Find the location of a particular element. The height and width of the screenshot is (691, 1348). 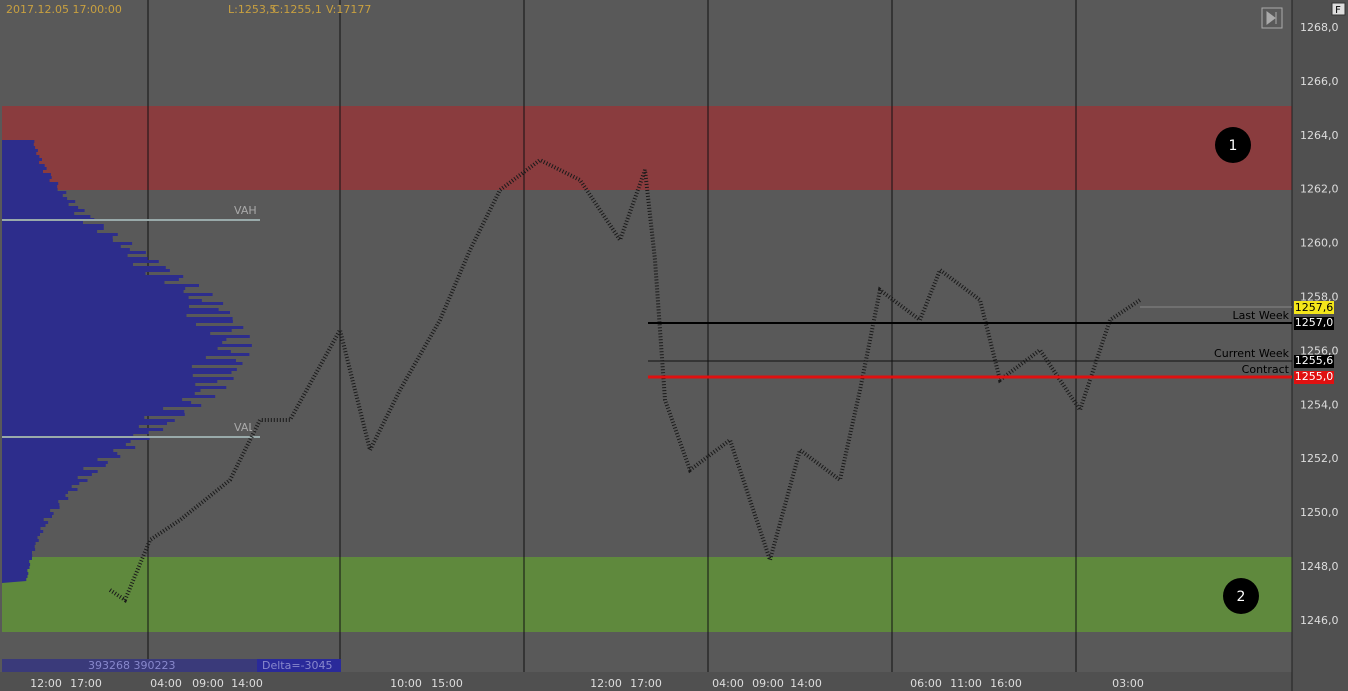

time-label: 16:00 is located at coordinates (1006, 683).